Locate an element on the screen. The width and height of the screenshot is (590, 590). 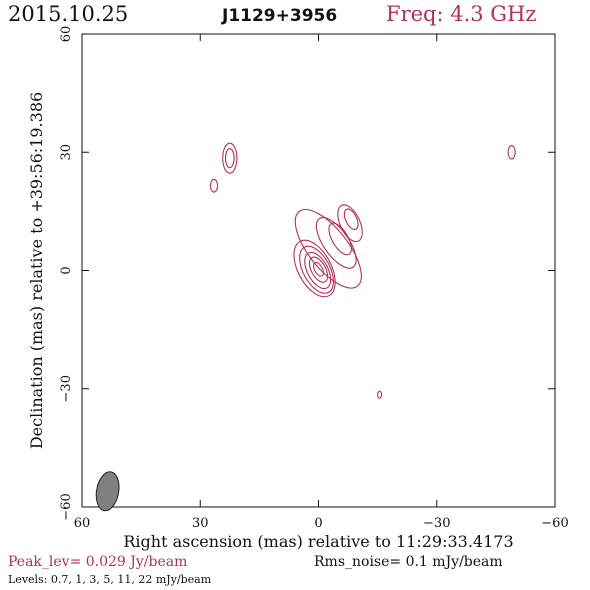
beam-ellipse is located at coordinates (107, 491).